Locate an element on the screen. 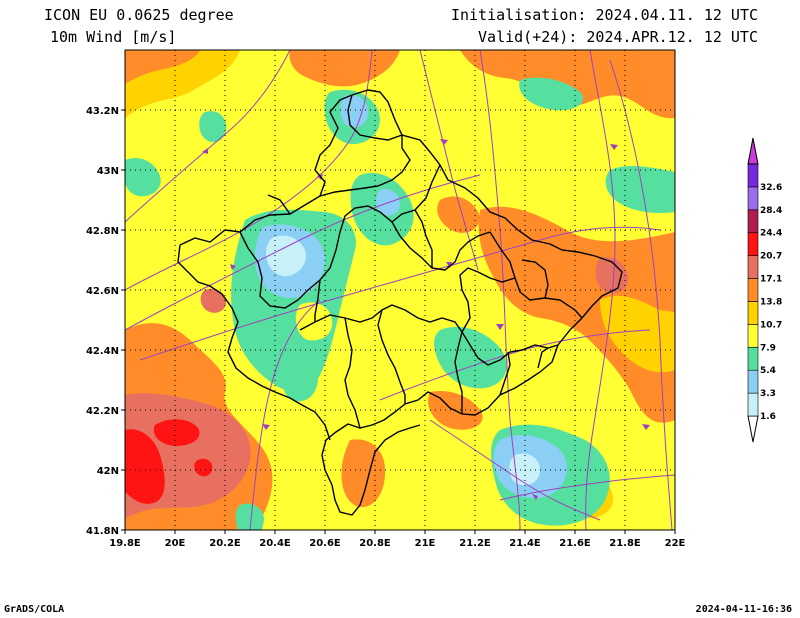  lat-tick-label: 42.2N is located at coordinates (102, 411).